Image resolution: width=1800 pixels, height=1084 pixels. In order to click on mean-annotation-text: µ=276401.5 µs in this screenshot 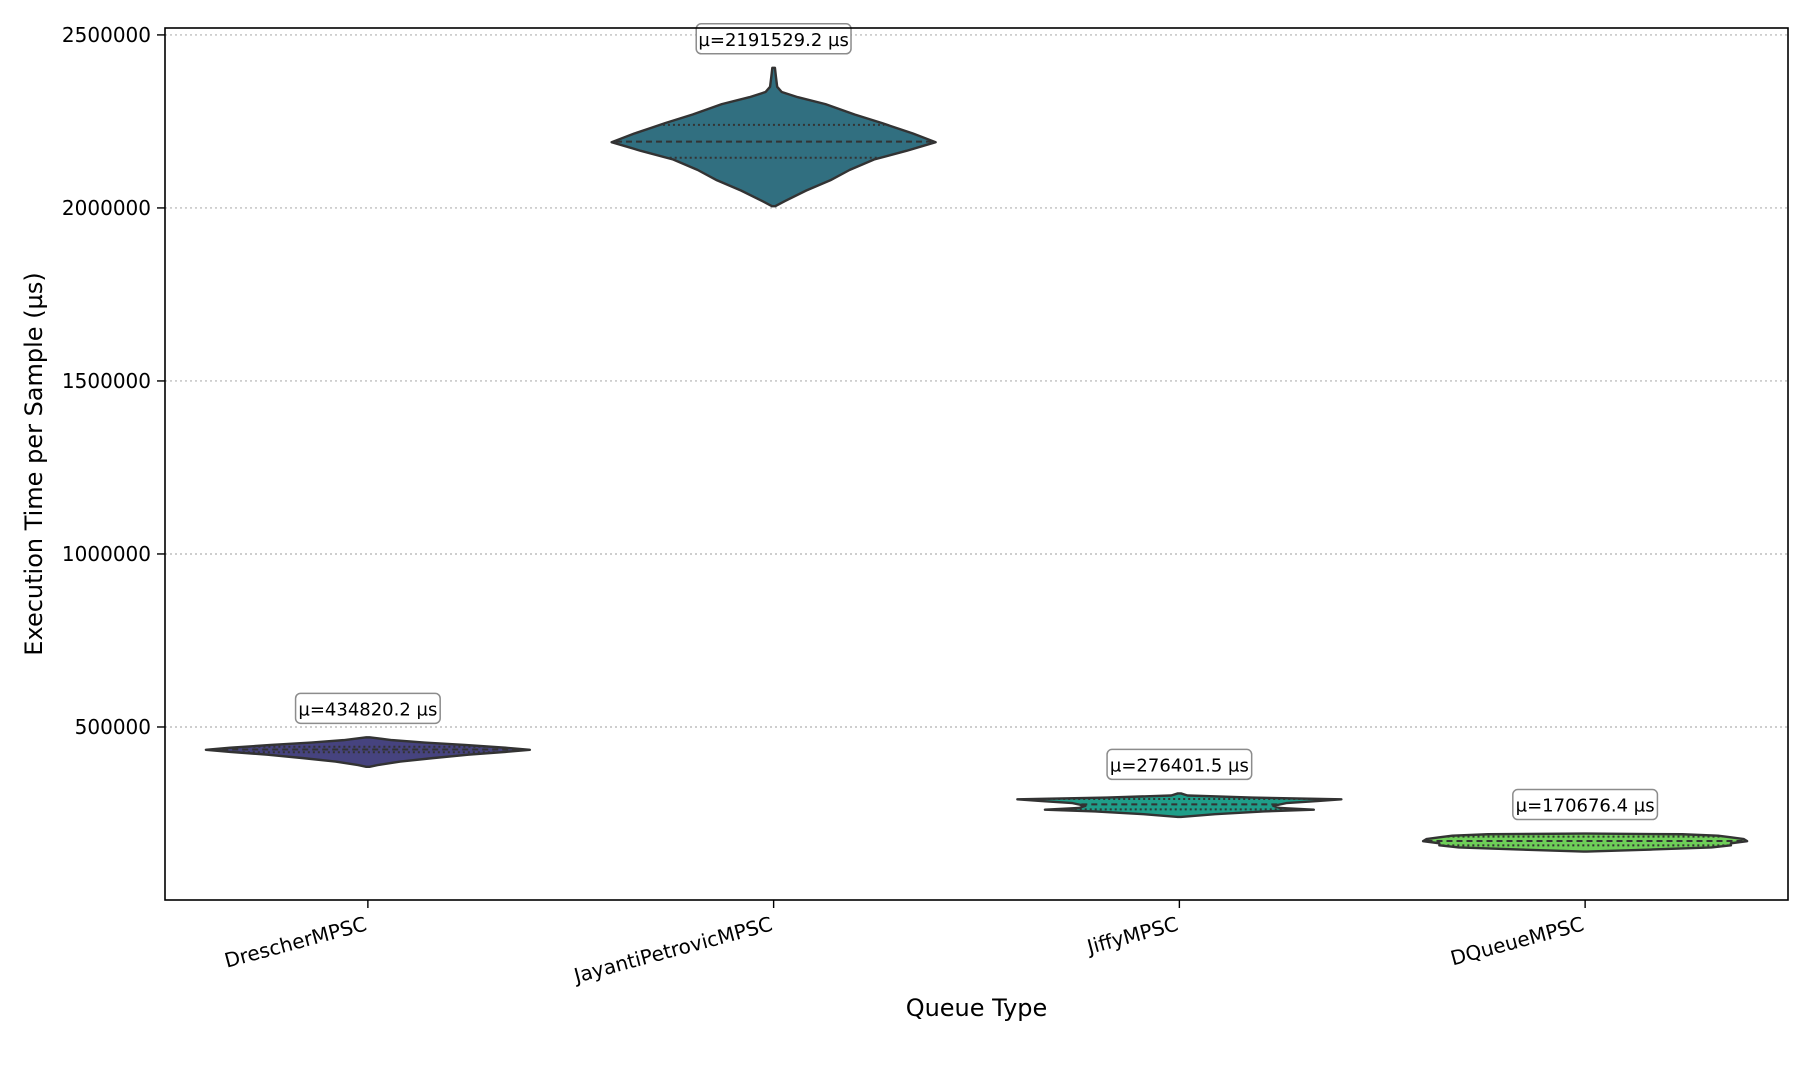, I will do `click(1179, 765)`.